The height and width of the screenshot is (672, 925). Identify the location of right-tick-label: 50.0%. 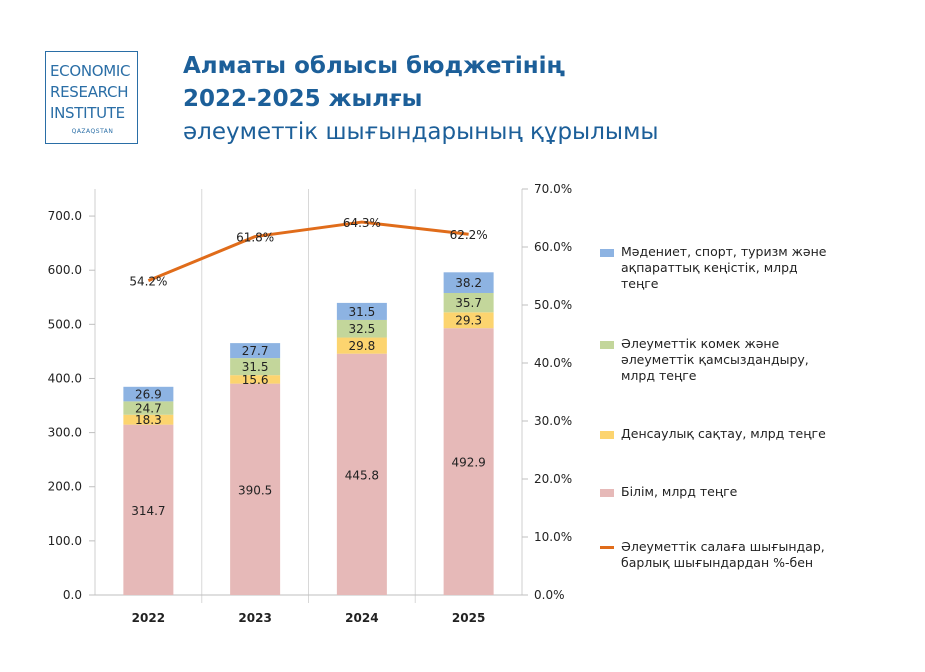
(553, 305).